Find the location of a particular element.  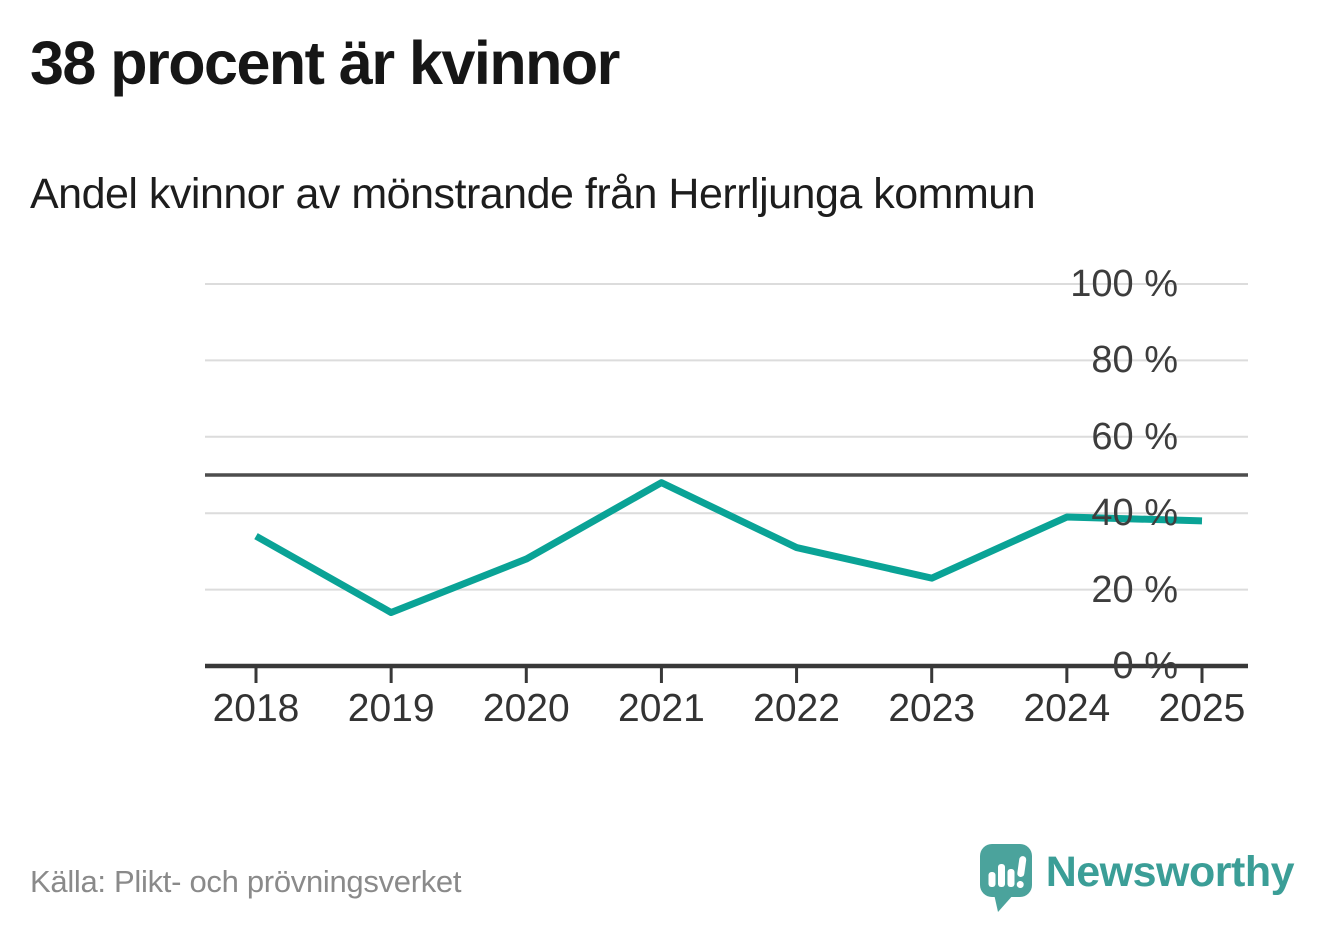

x-tick-label: 2019 is located at coordinates (391, 708).